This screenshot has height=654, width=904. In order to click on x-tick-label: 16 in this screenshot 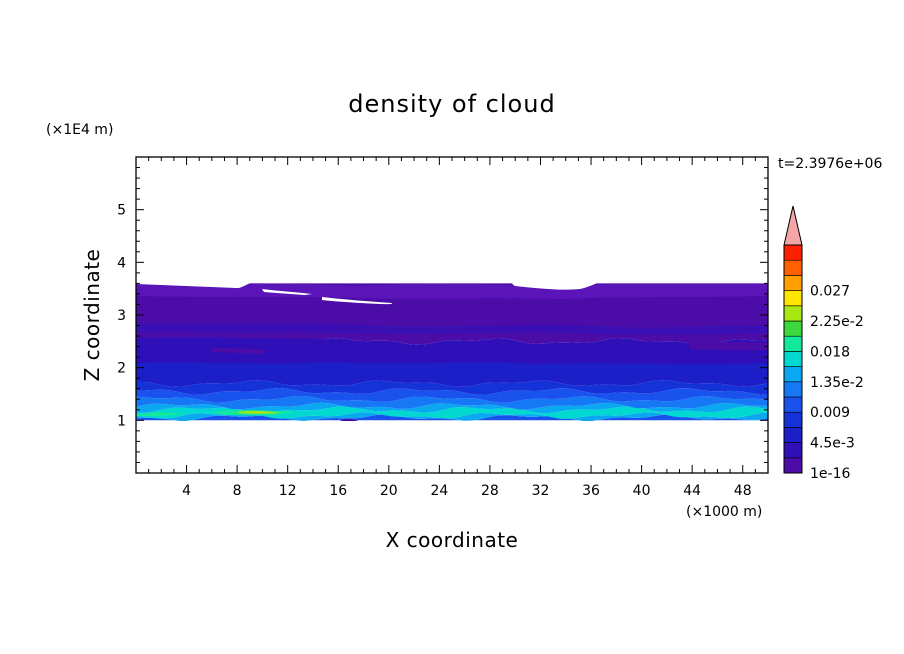, I will do `click(338, 491)`.